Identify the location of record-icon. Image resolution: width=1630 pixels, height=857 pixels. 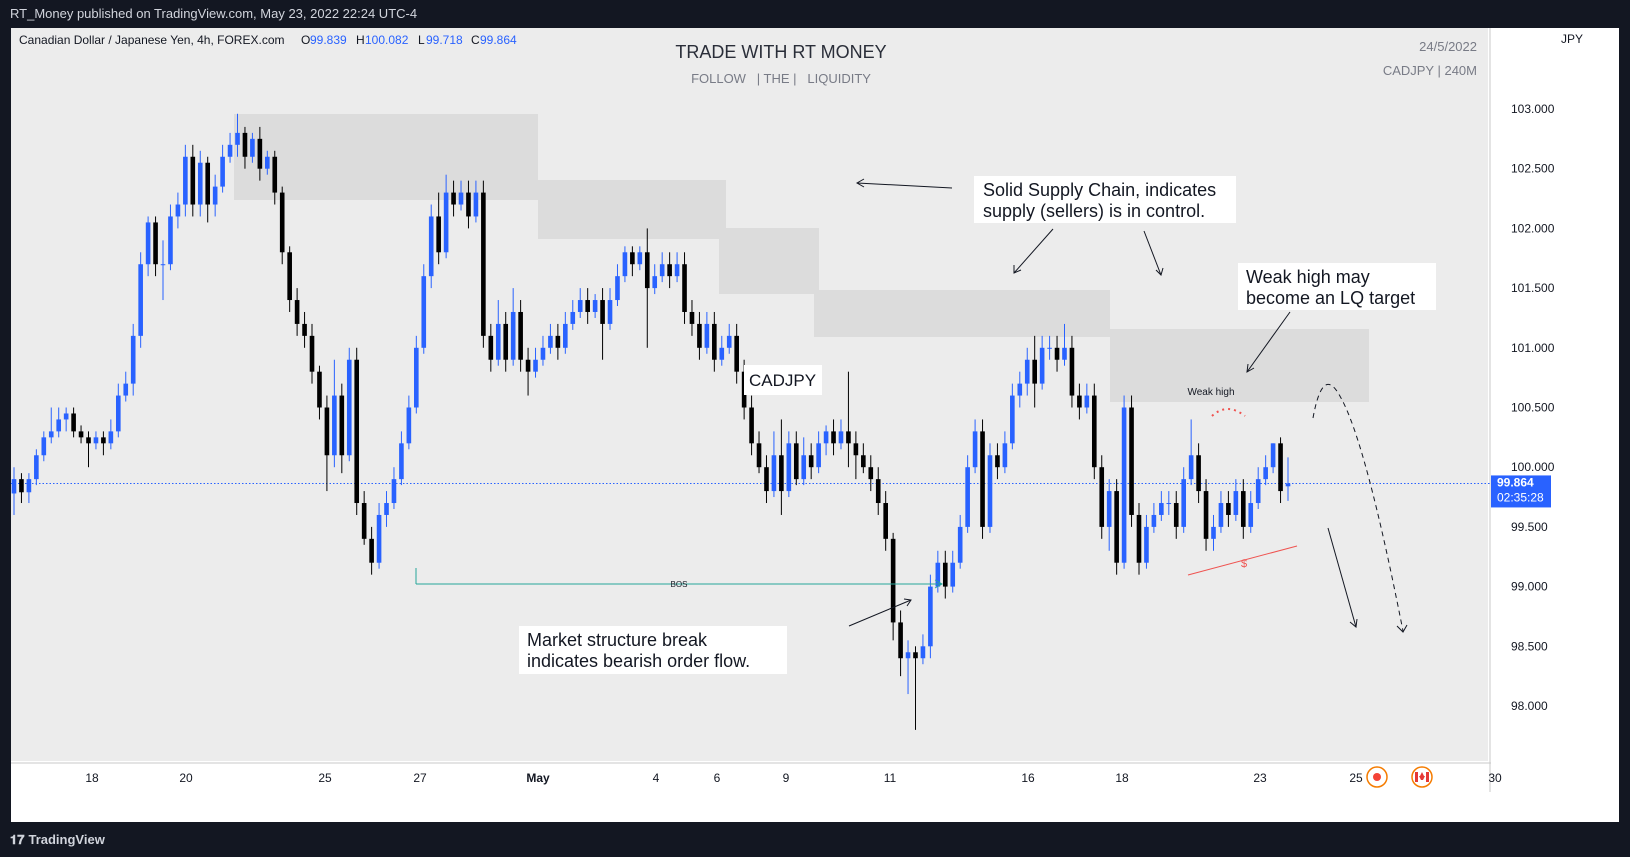
(1377, 777).